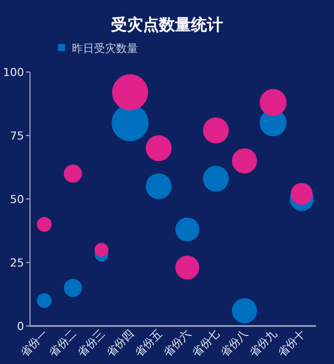 The height and width of the screenshot is (364, 334). What do you see at coordinates (105, 48) in the screenshot?
I see `legend: 昨日受灾数量` at bounding box center [105, 48].